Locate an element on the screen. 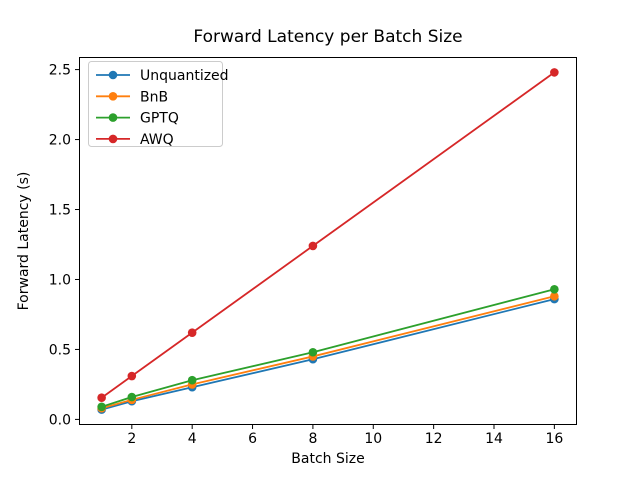  x-tick-label: 14 is located at coordinates (494, 439).